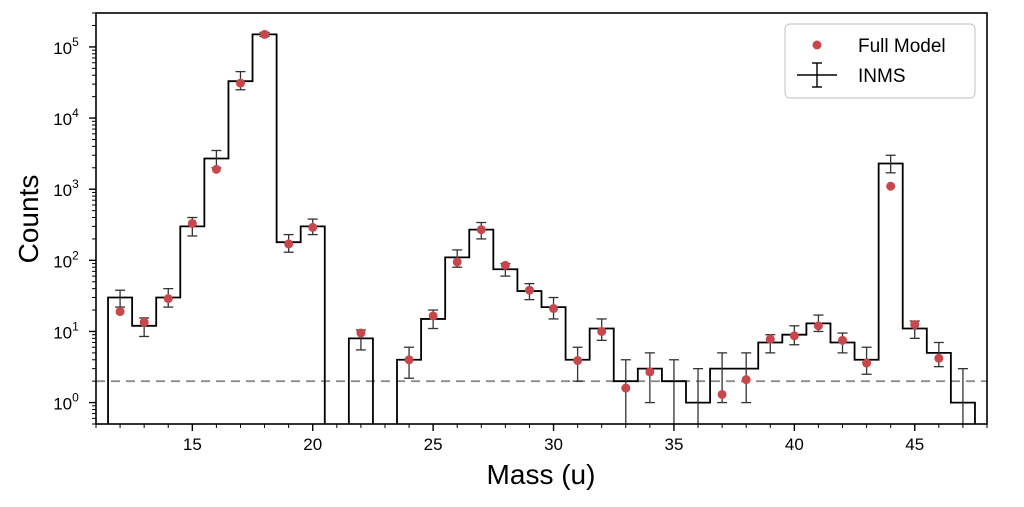 The image size is (1024, 507). What do you see at coordinates (817, 45) in the screenshot?
I see `legend-full-model-marker` at bounding box center [817, 45].